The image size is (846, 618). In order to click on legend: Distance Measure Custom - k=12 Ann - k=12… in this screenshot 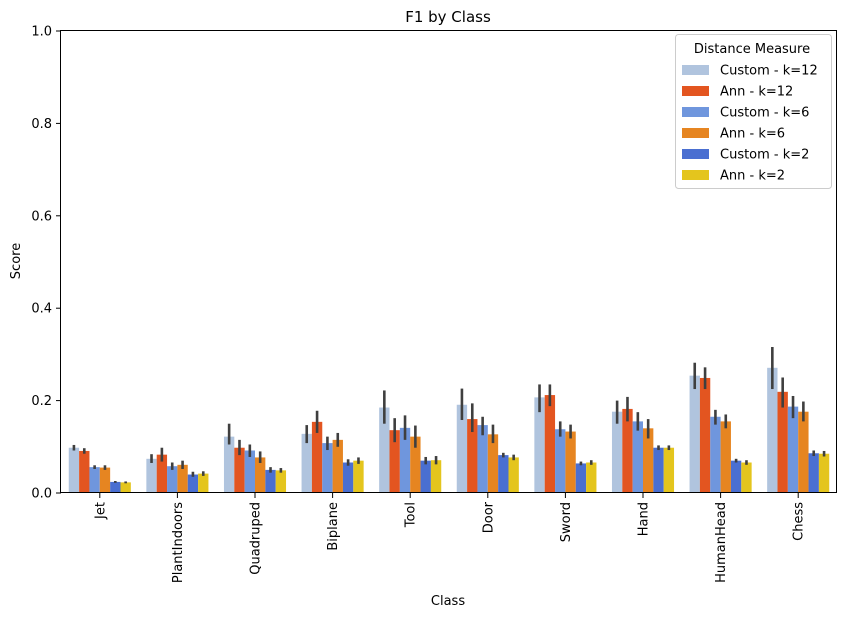, I will do `click(753, 111)`.